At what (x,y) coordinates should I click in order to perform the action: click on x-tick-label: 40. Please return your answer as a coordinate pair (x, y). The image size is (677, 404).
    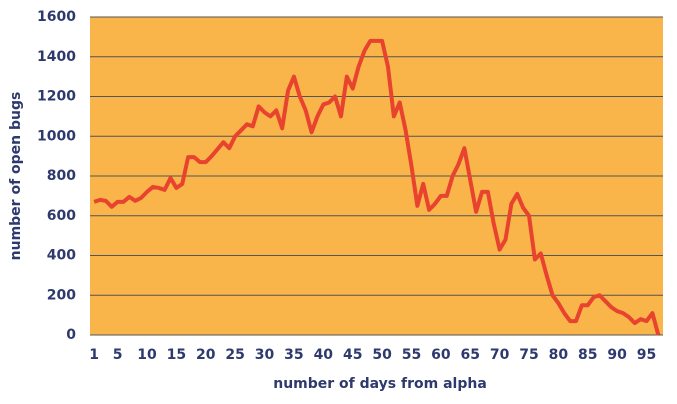
    Looking at the image, I should click on (324, 355).